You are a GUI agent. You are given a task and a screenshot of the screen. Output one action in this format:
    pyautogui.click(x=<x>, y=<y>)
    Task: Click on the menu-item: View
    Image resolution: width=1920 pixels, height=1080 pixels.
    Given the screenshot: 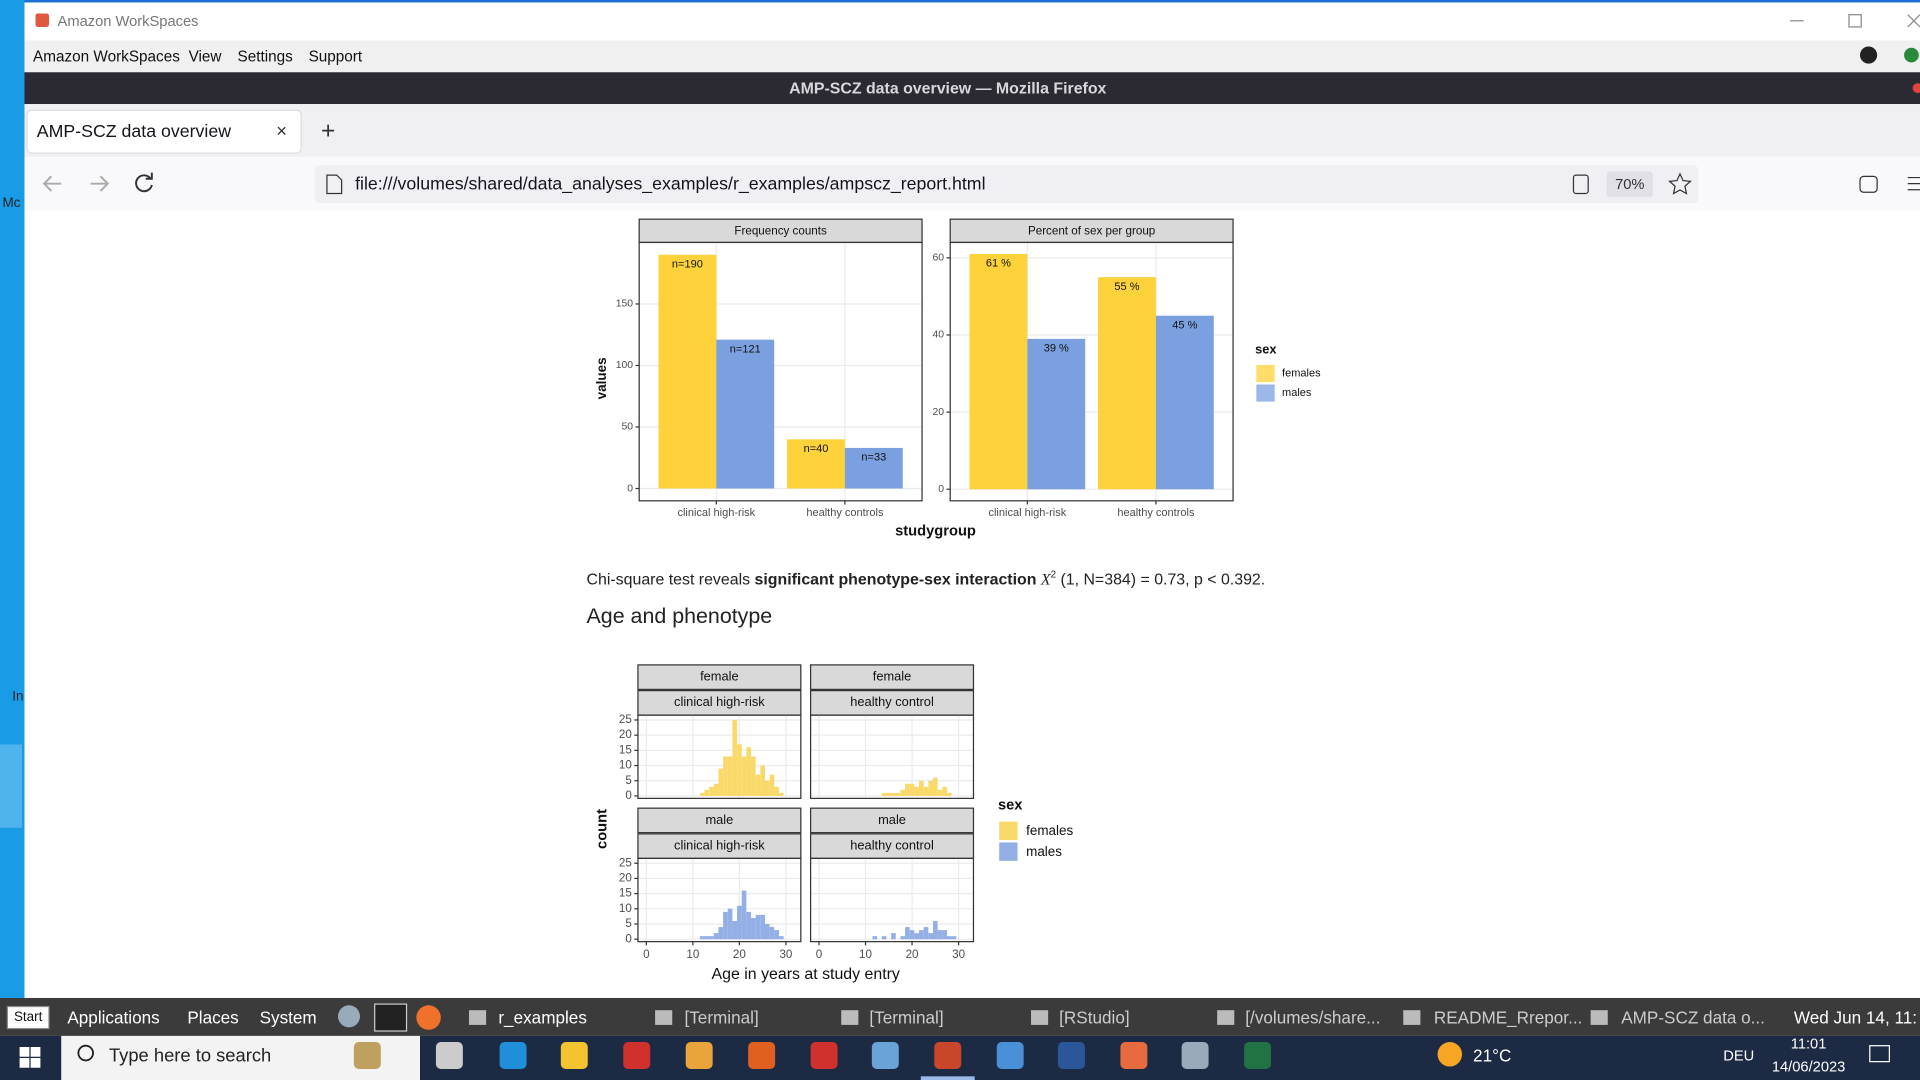 What is the action you would take?
    pyautogui.click(x=206, y=57)
    